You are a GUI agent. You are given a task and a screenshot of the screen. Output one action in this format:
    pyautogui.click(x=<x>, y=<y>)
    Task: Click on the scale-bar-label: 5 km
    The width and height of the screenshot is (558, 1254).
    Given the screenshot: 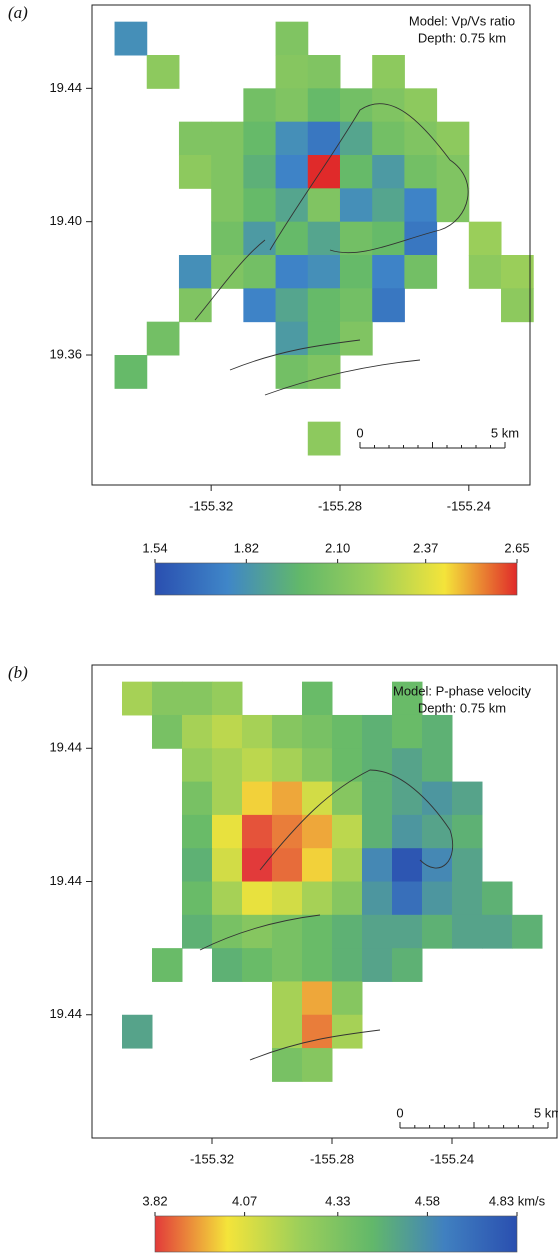 What is the action you would take?
    pyautogui.click(x=546, y=1112)
    